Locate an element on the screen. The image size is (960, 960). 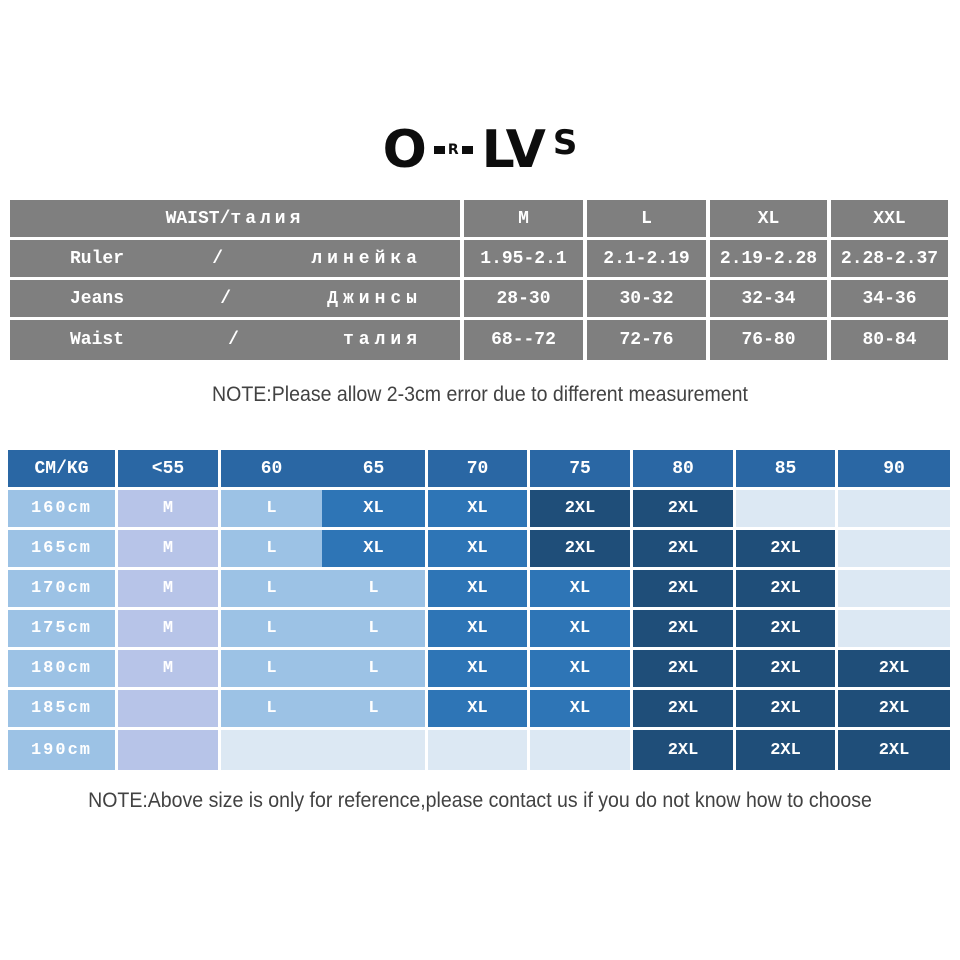
chart-weight-header: 80 is located at coordinates (684, 470).